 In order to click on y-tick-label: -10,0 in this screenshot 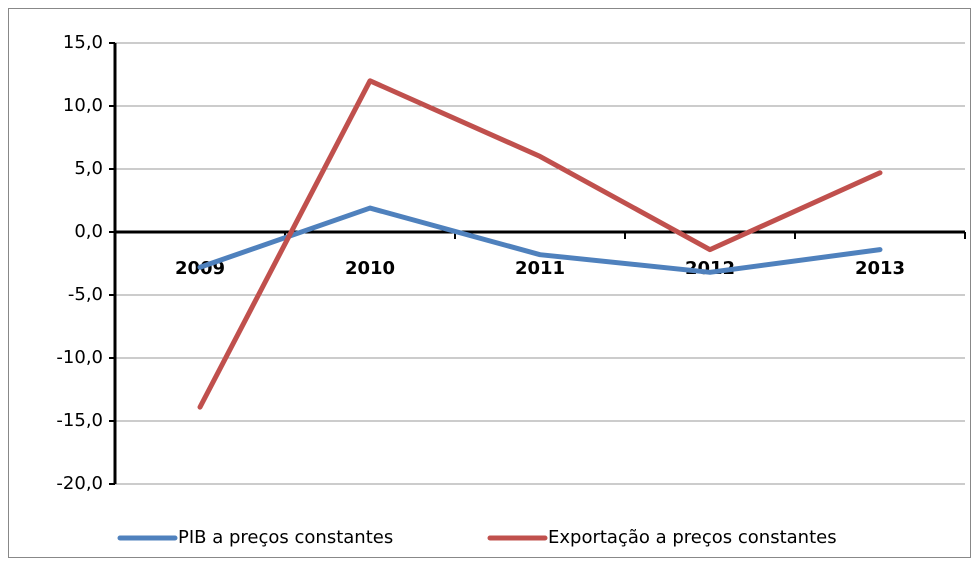, I will do `click(79, 357)`.